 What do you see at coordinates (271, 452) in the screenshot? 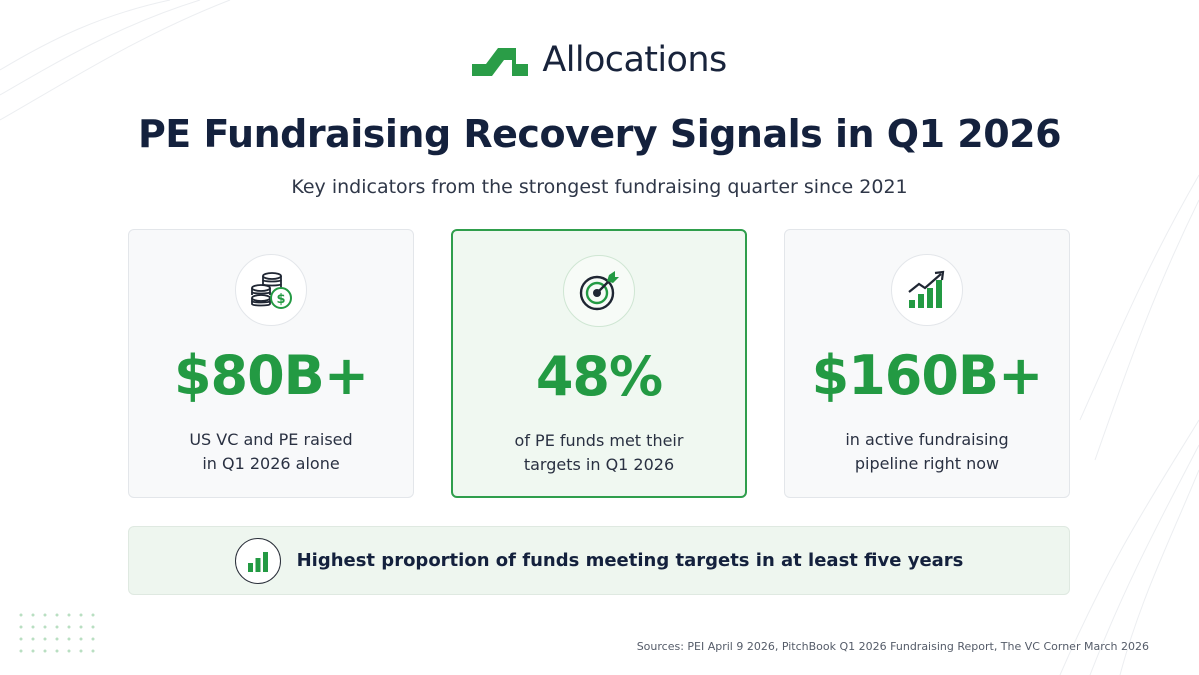
I see `stat-description: US VC and PE raised in Q1 2026 alone` at bounding box center [271, 452].